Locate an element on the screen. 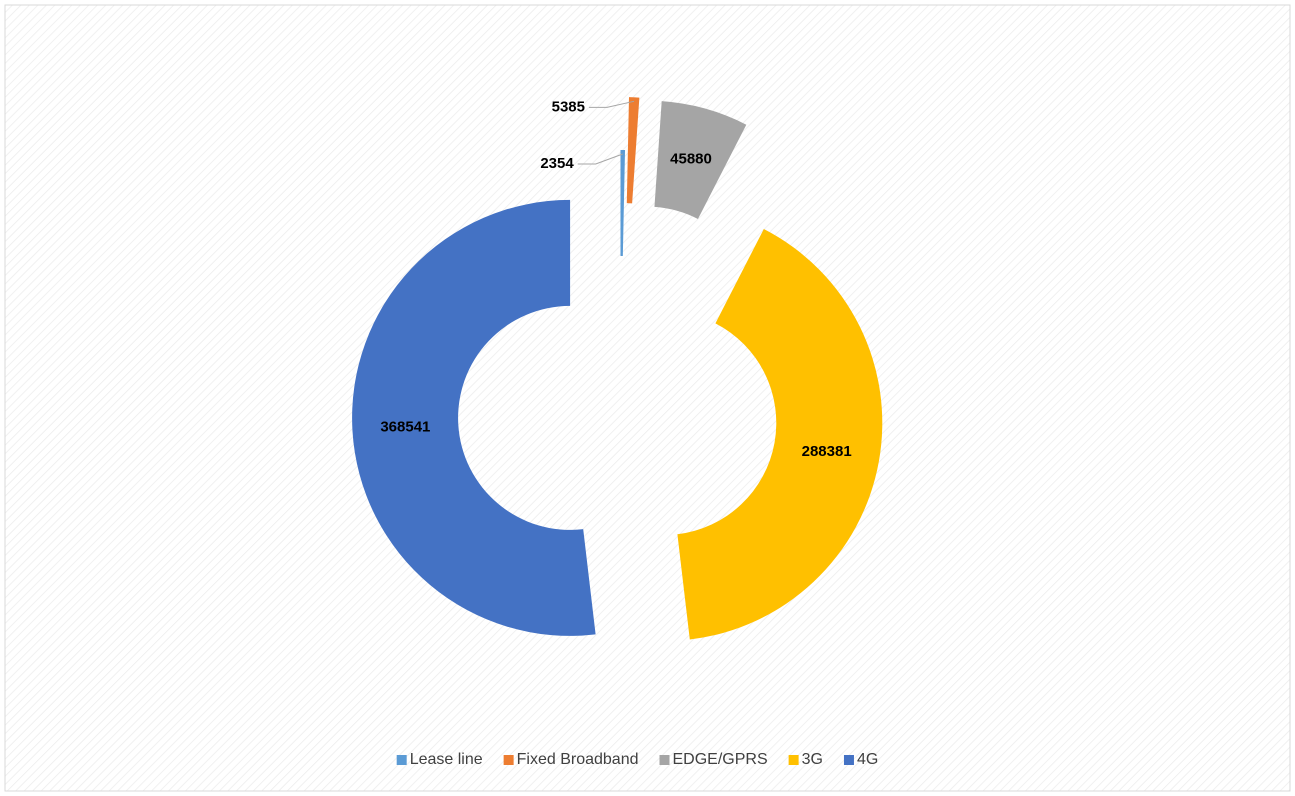 Image resolution: width=1295 pixels, height=796 pixels. legend-label: EDGE/GPRS is located at coordinates (719, 759).